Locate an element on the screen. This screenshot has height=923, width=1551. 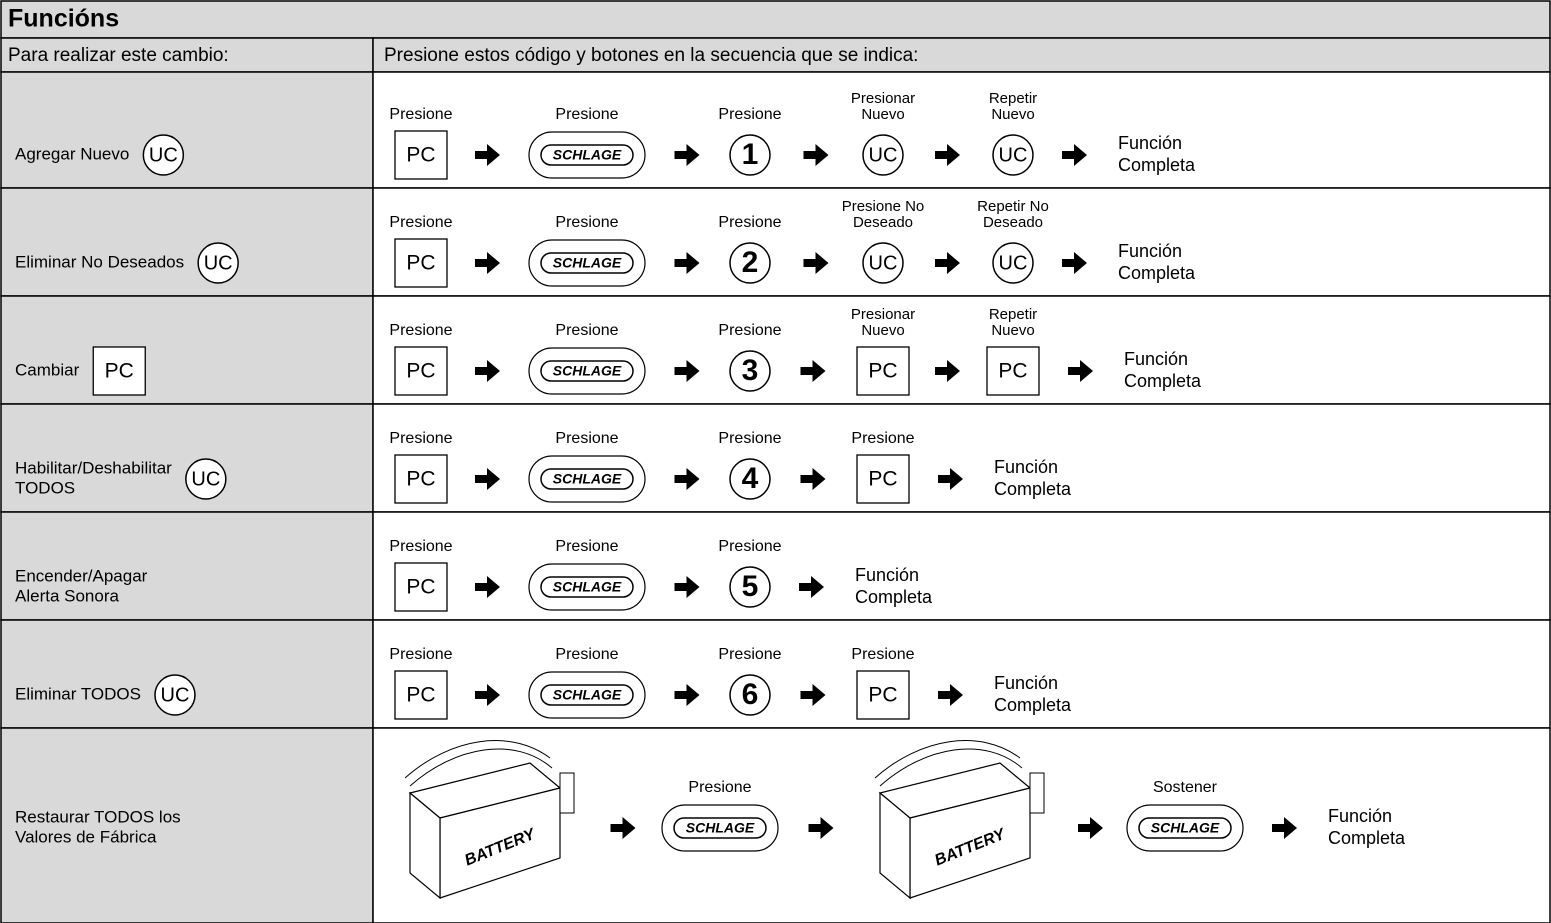
battery-terminal is located at coordinates (1037, 793).